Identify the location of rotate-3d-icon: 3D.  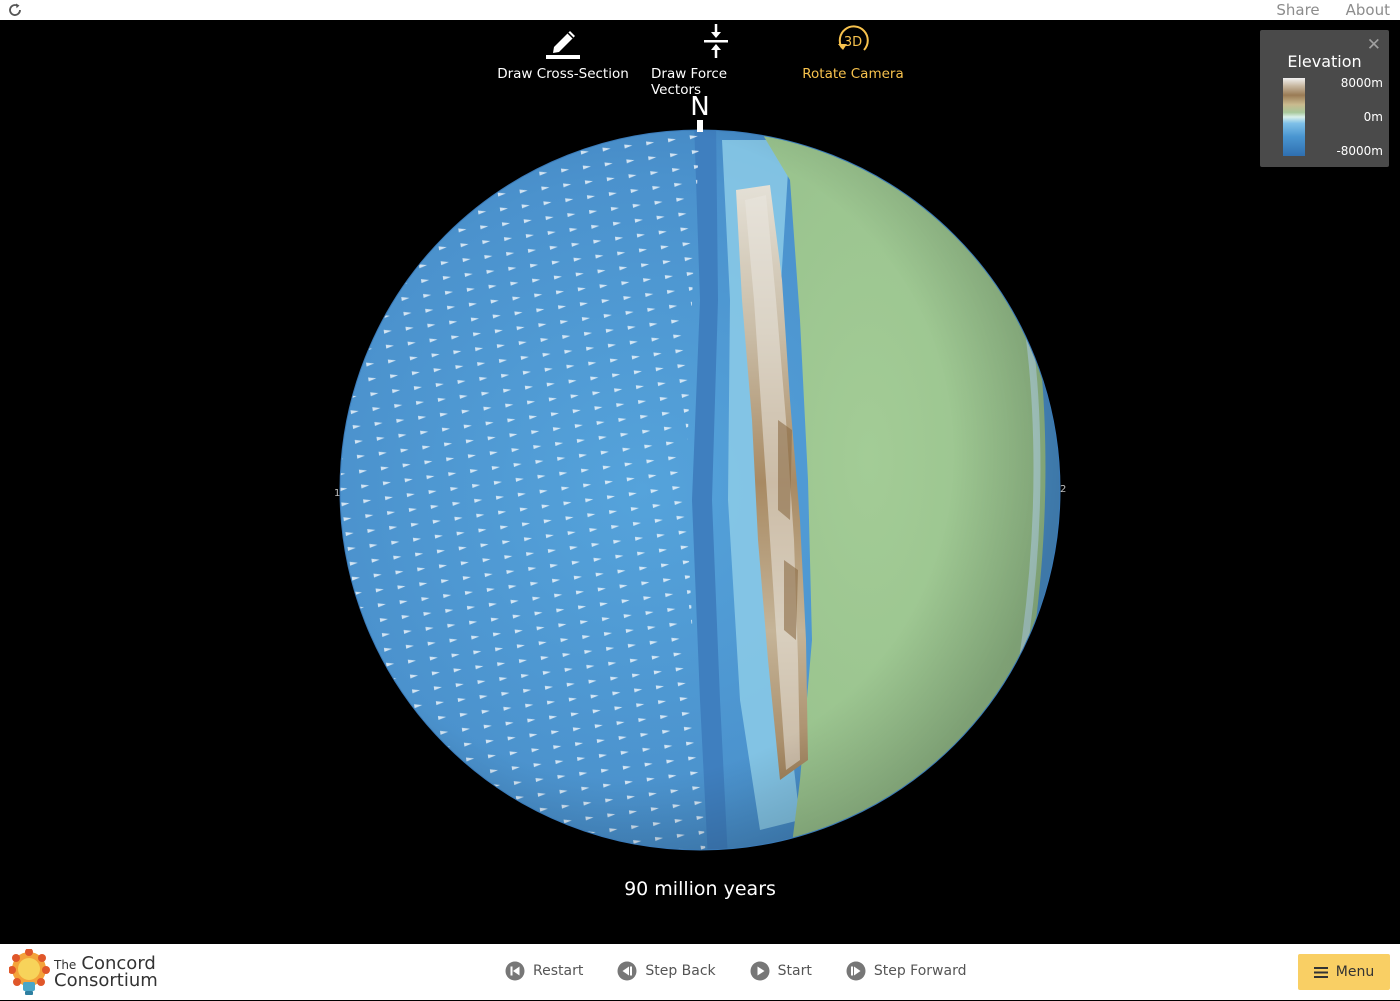
(853, 38).